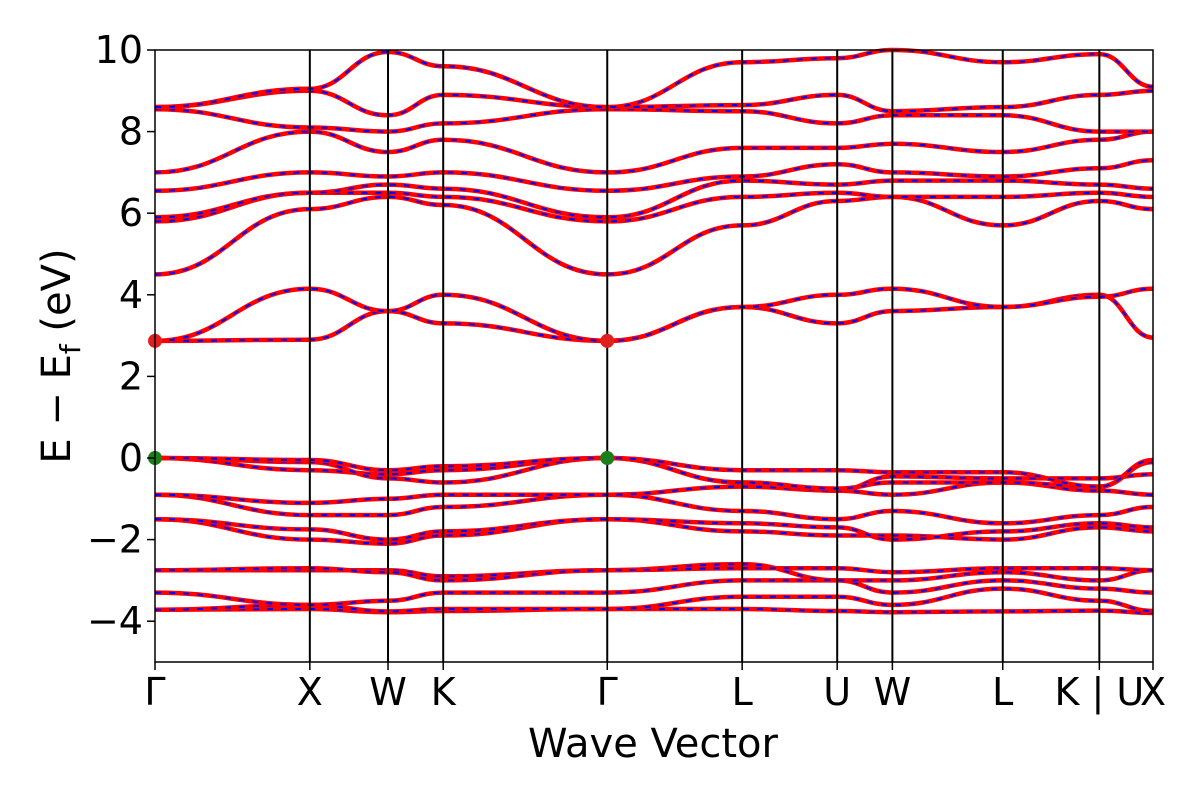  I want to click on y-axis-title-unit: (eV), so click(57, 296).